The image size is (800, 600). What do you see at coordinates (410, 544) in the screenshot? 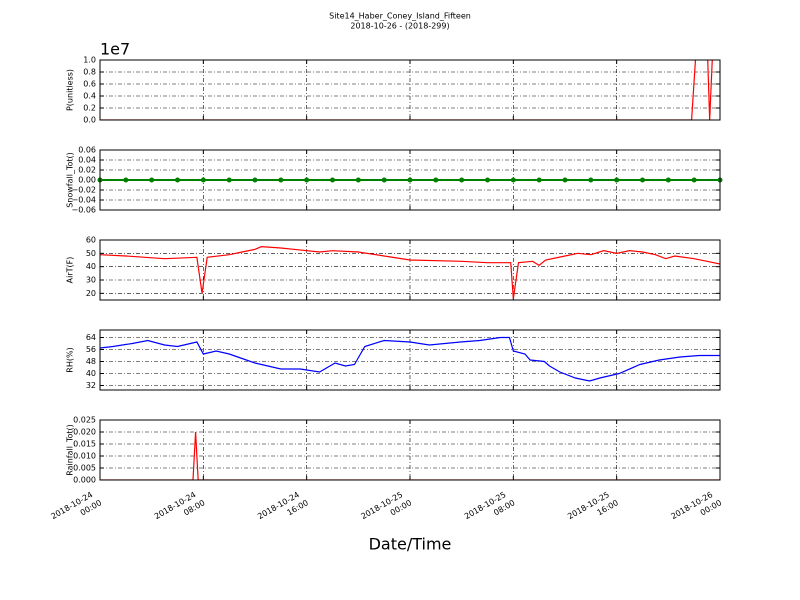
I see `x-axis-label: Date/Time` at bounding box center [410, 544].